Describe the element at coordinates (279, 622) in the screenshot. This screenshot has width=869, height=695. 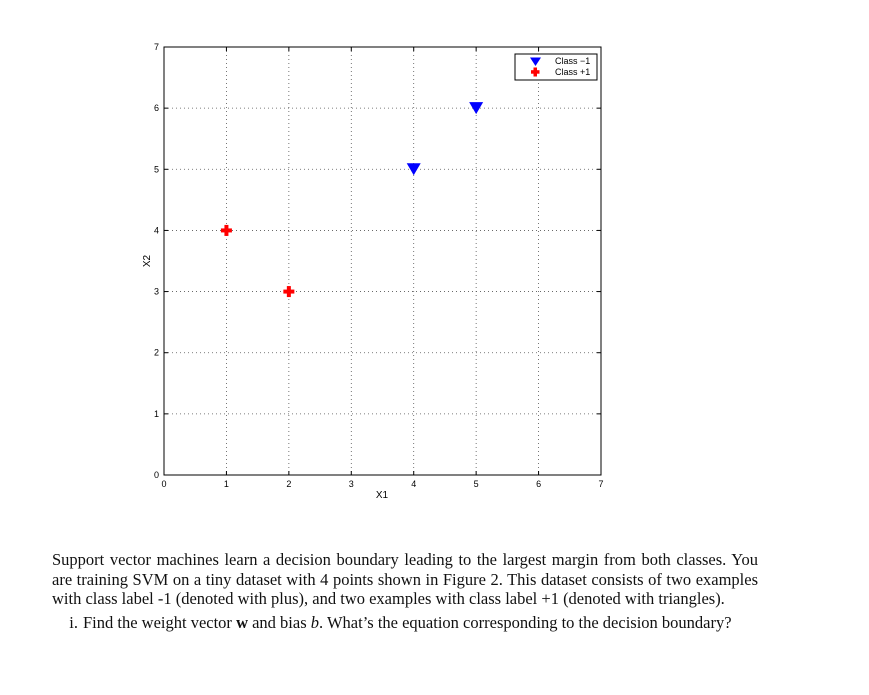
I see `question-text-part2: and bias` at that location.